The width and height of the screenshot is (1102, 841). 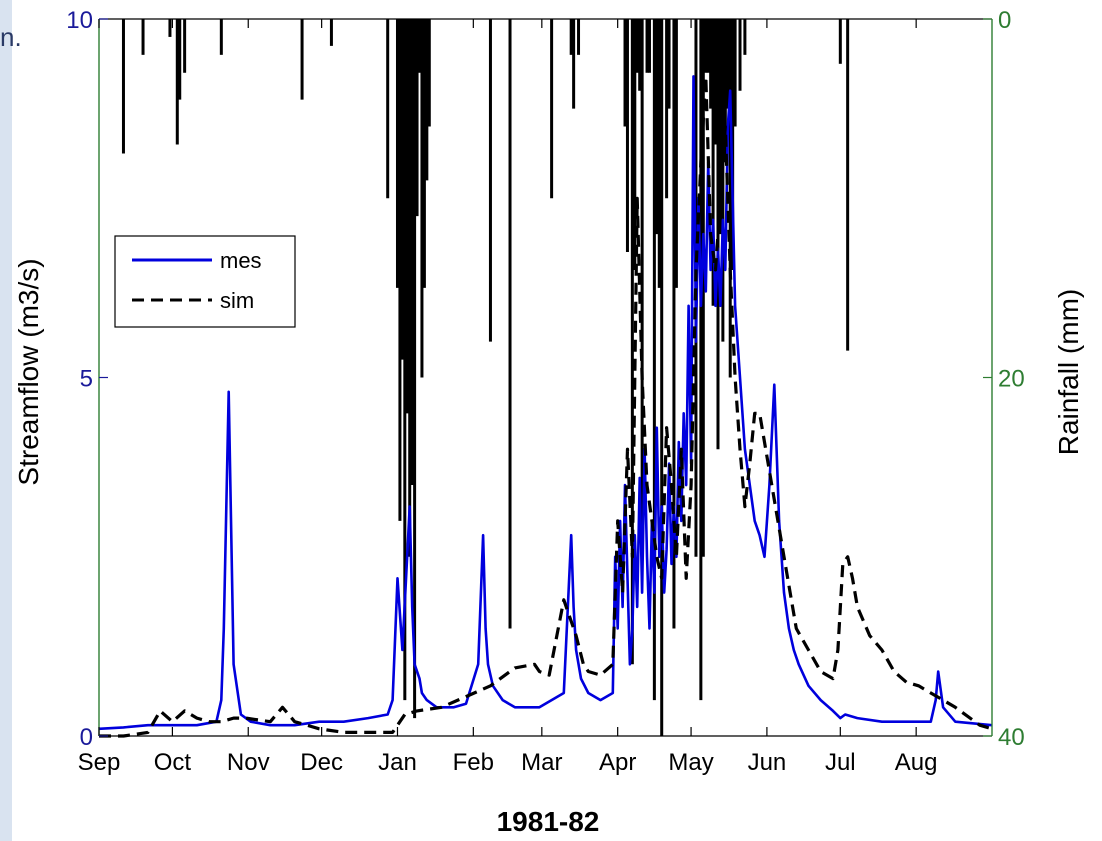 I want to click on legend: mes sim, so click(x=205, y=281).